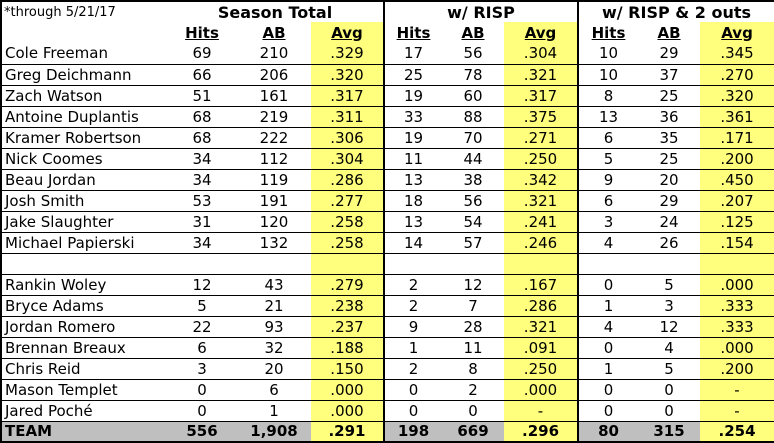 The height and width of the screenshot is (443, 774). What do you see at coordinates (412, 117) in the screenshot?
I see `stat-cell: 33` at bounding box center [412, 117].